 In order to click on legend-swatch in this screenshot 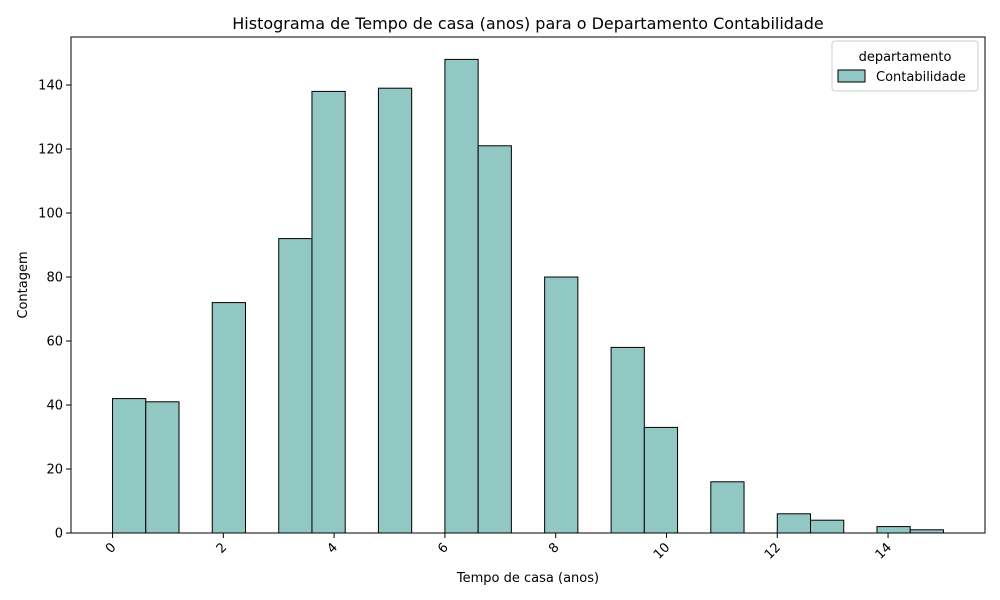, I will do `click(851, 76)`.